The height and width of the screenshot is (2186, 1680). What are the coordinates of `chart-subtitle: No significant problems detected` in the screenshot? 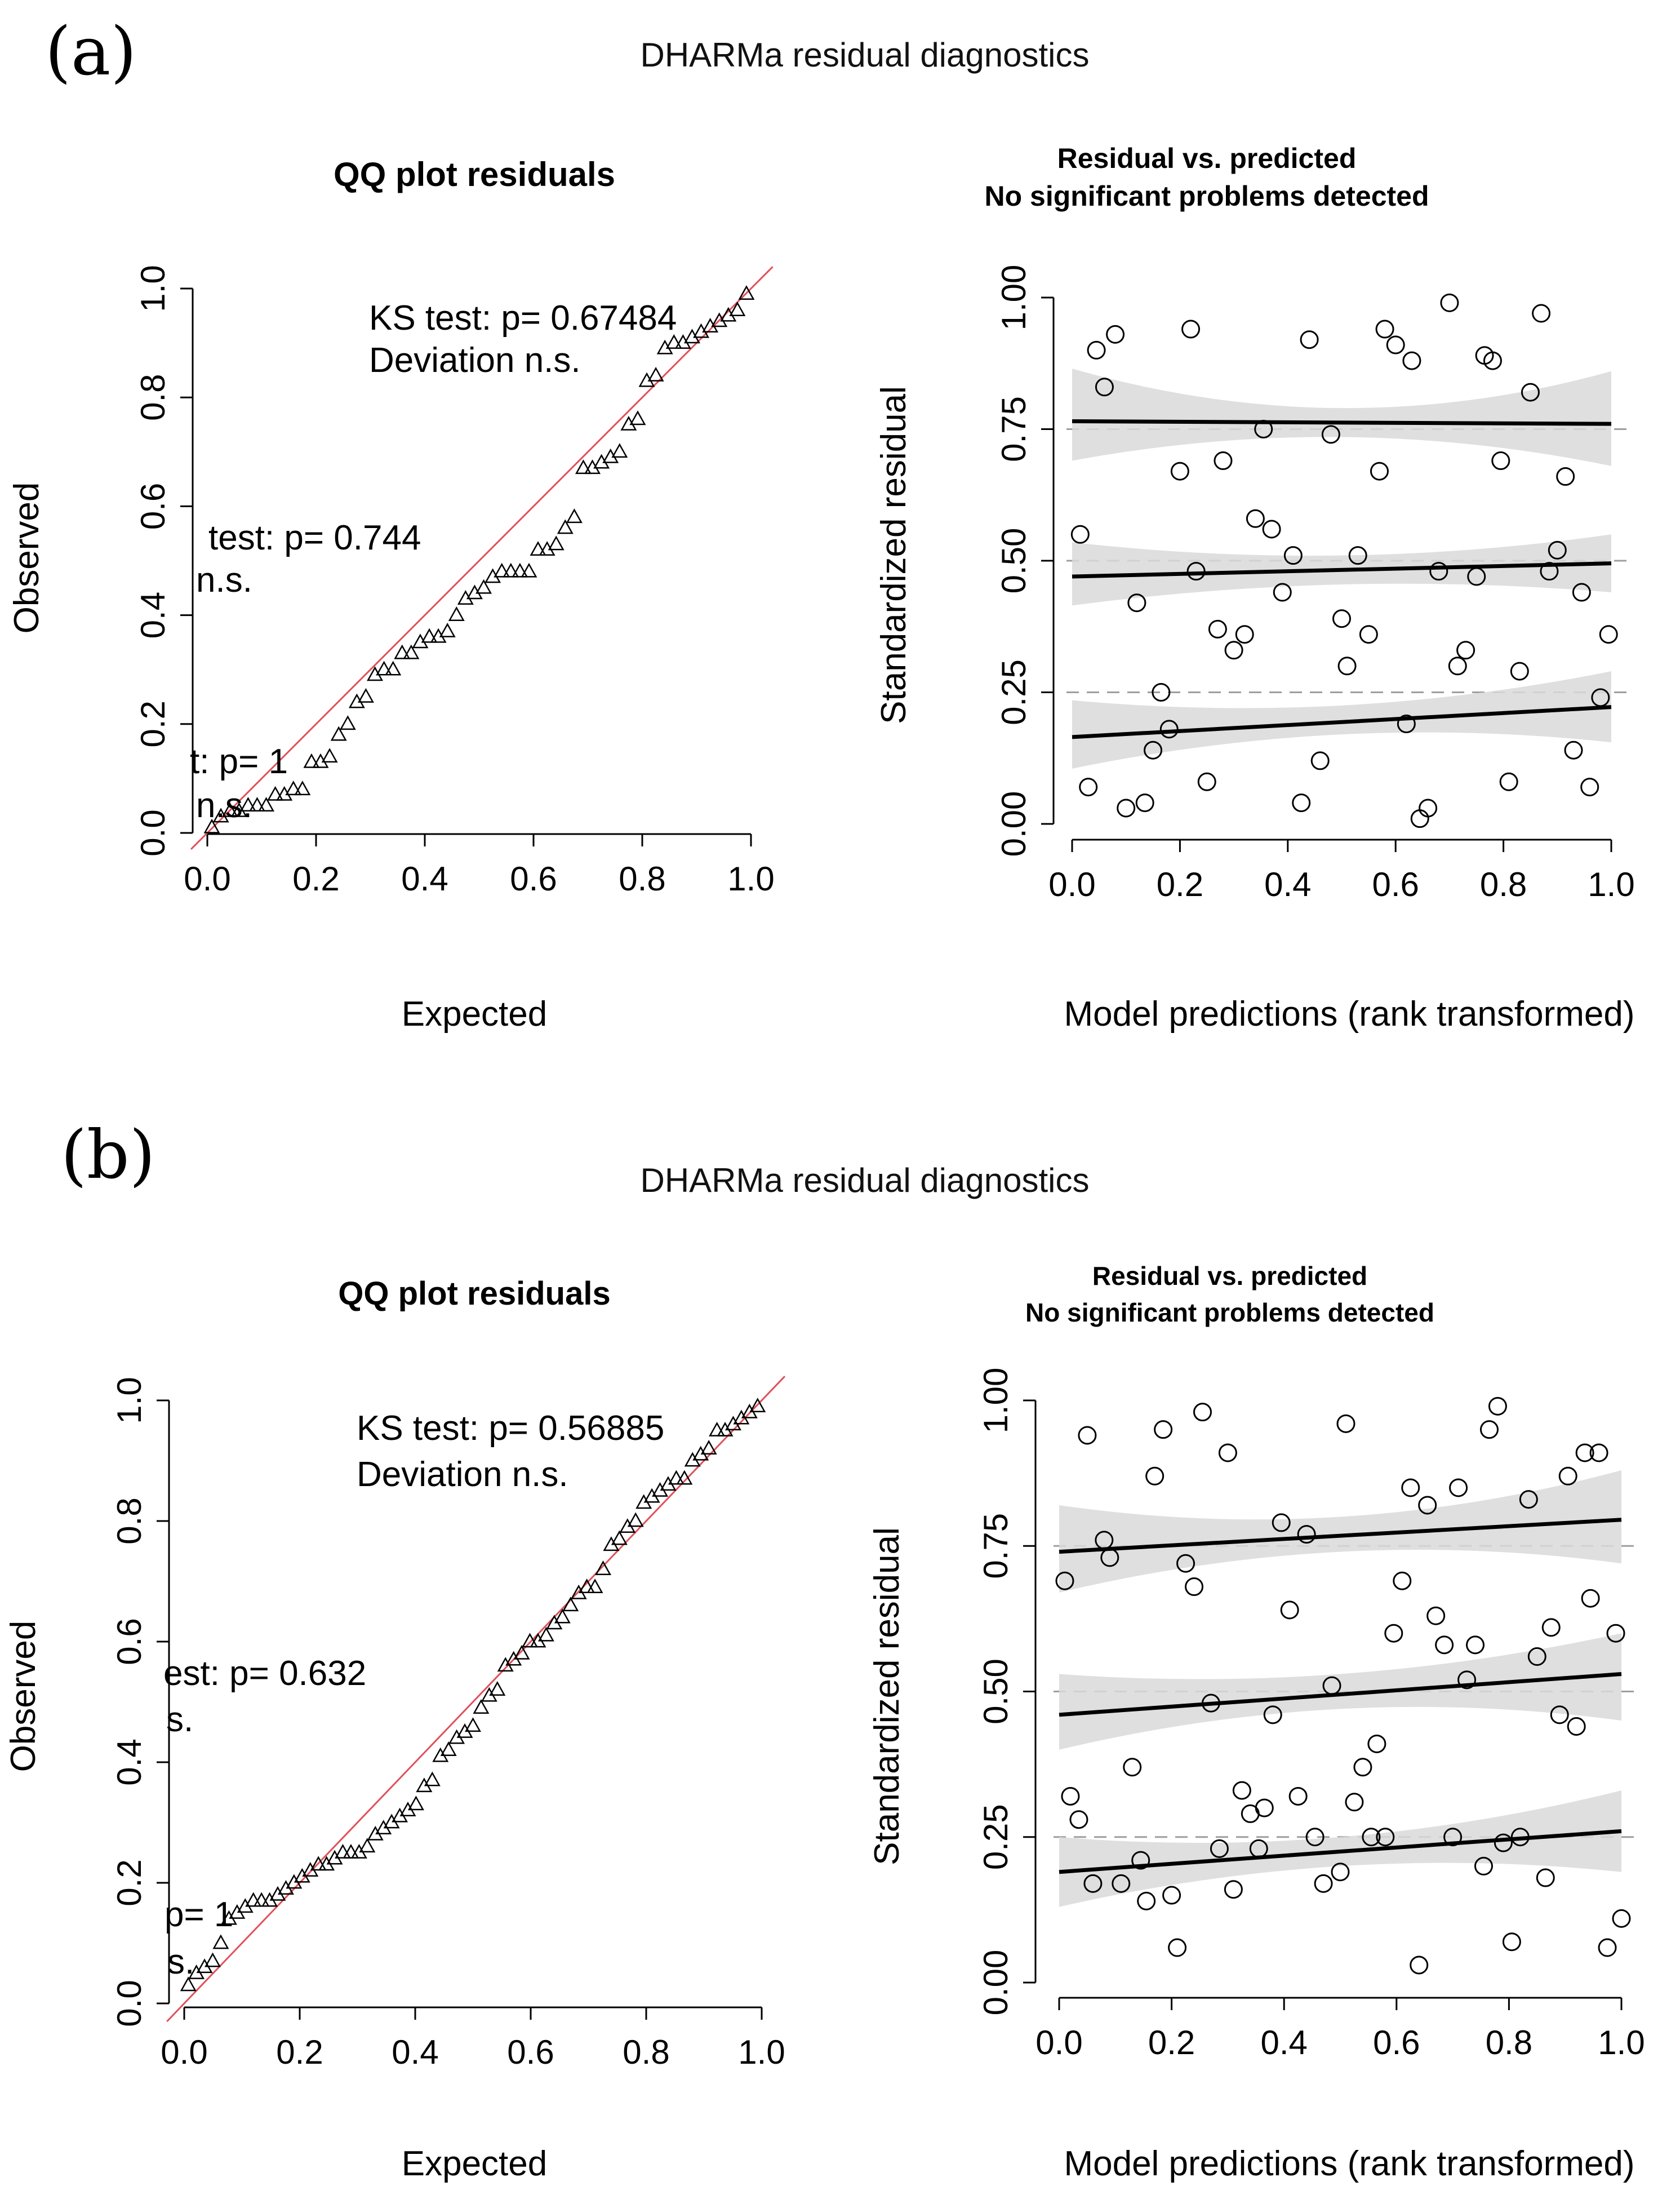 It's located at (1206, 196).